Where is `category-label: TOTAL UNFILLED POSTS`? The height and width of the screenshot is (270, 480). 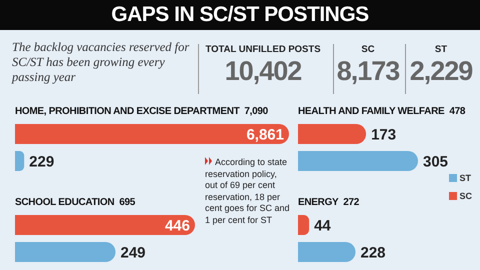 category-label: TOTAL UNFILLED POSTS is located at coordinates (263, 49).